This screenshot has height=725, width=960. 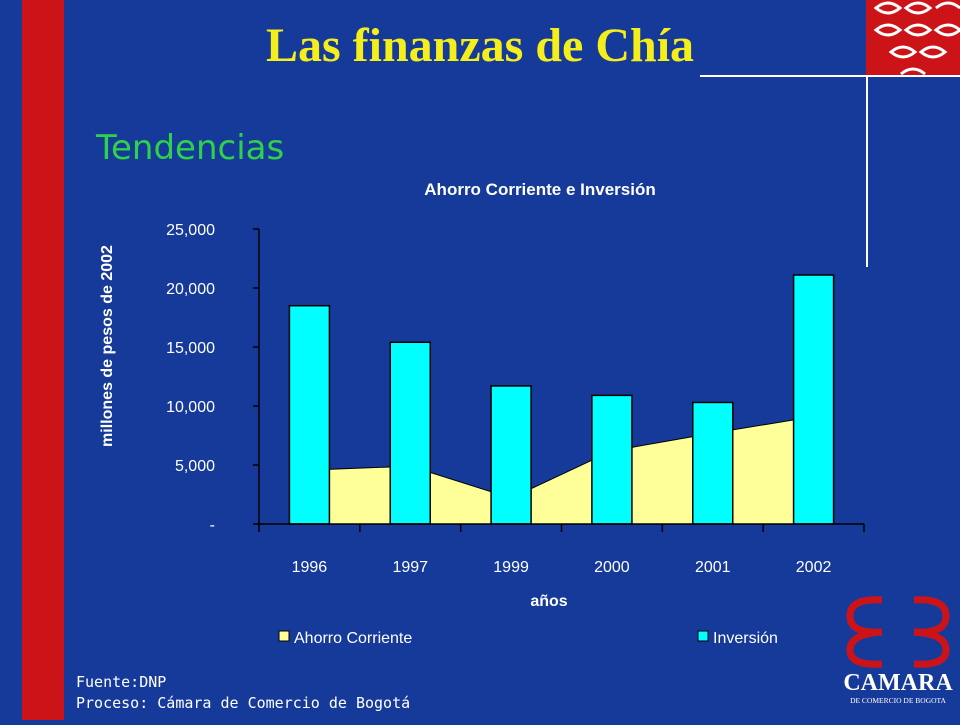 I want to click on logo-name: CAMARA, so click(x=898, y=683).